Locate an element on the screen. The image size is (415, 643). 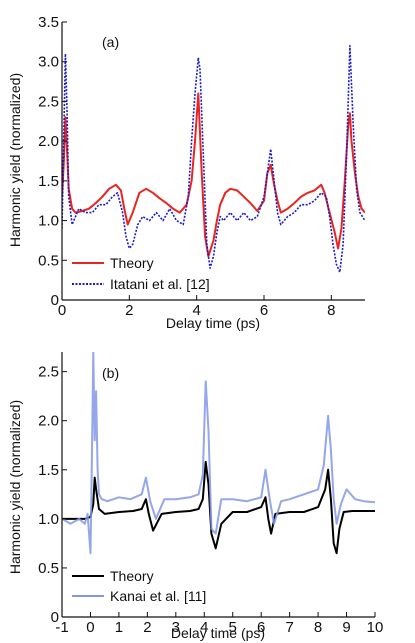
panel-b-x-tick-label: 1 is located at coordinates (119, 627).